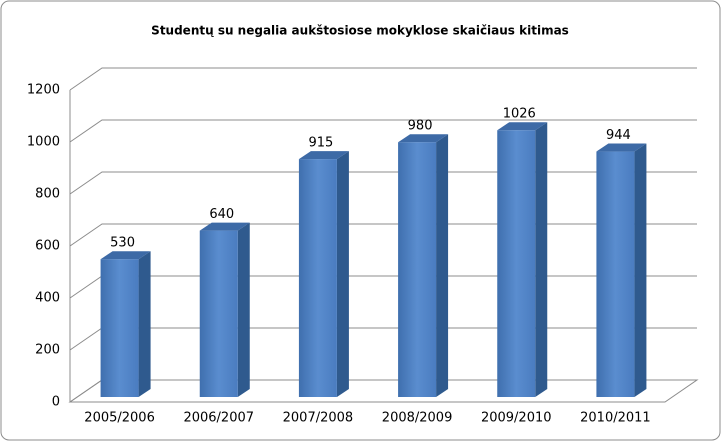 This screenshot has height=445, width=721. I want to click on x-tick-label: 2006/2007, so click(218, 418).